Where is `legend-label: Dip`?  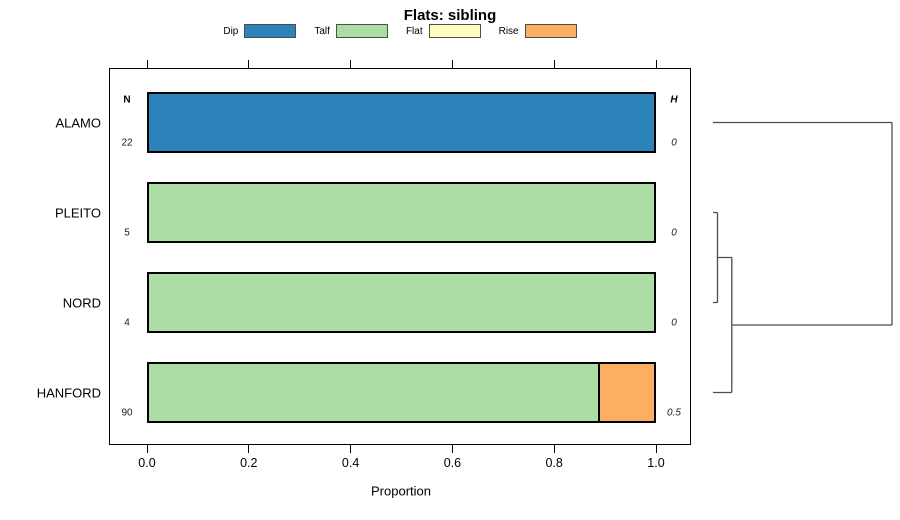
legend-label: Dip is located at coordinates (231, 31).